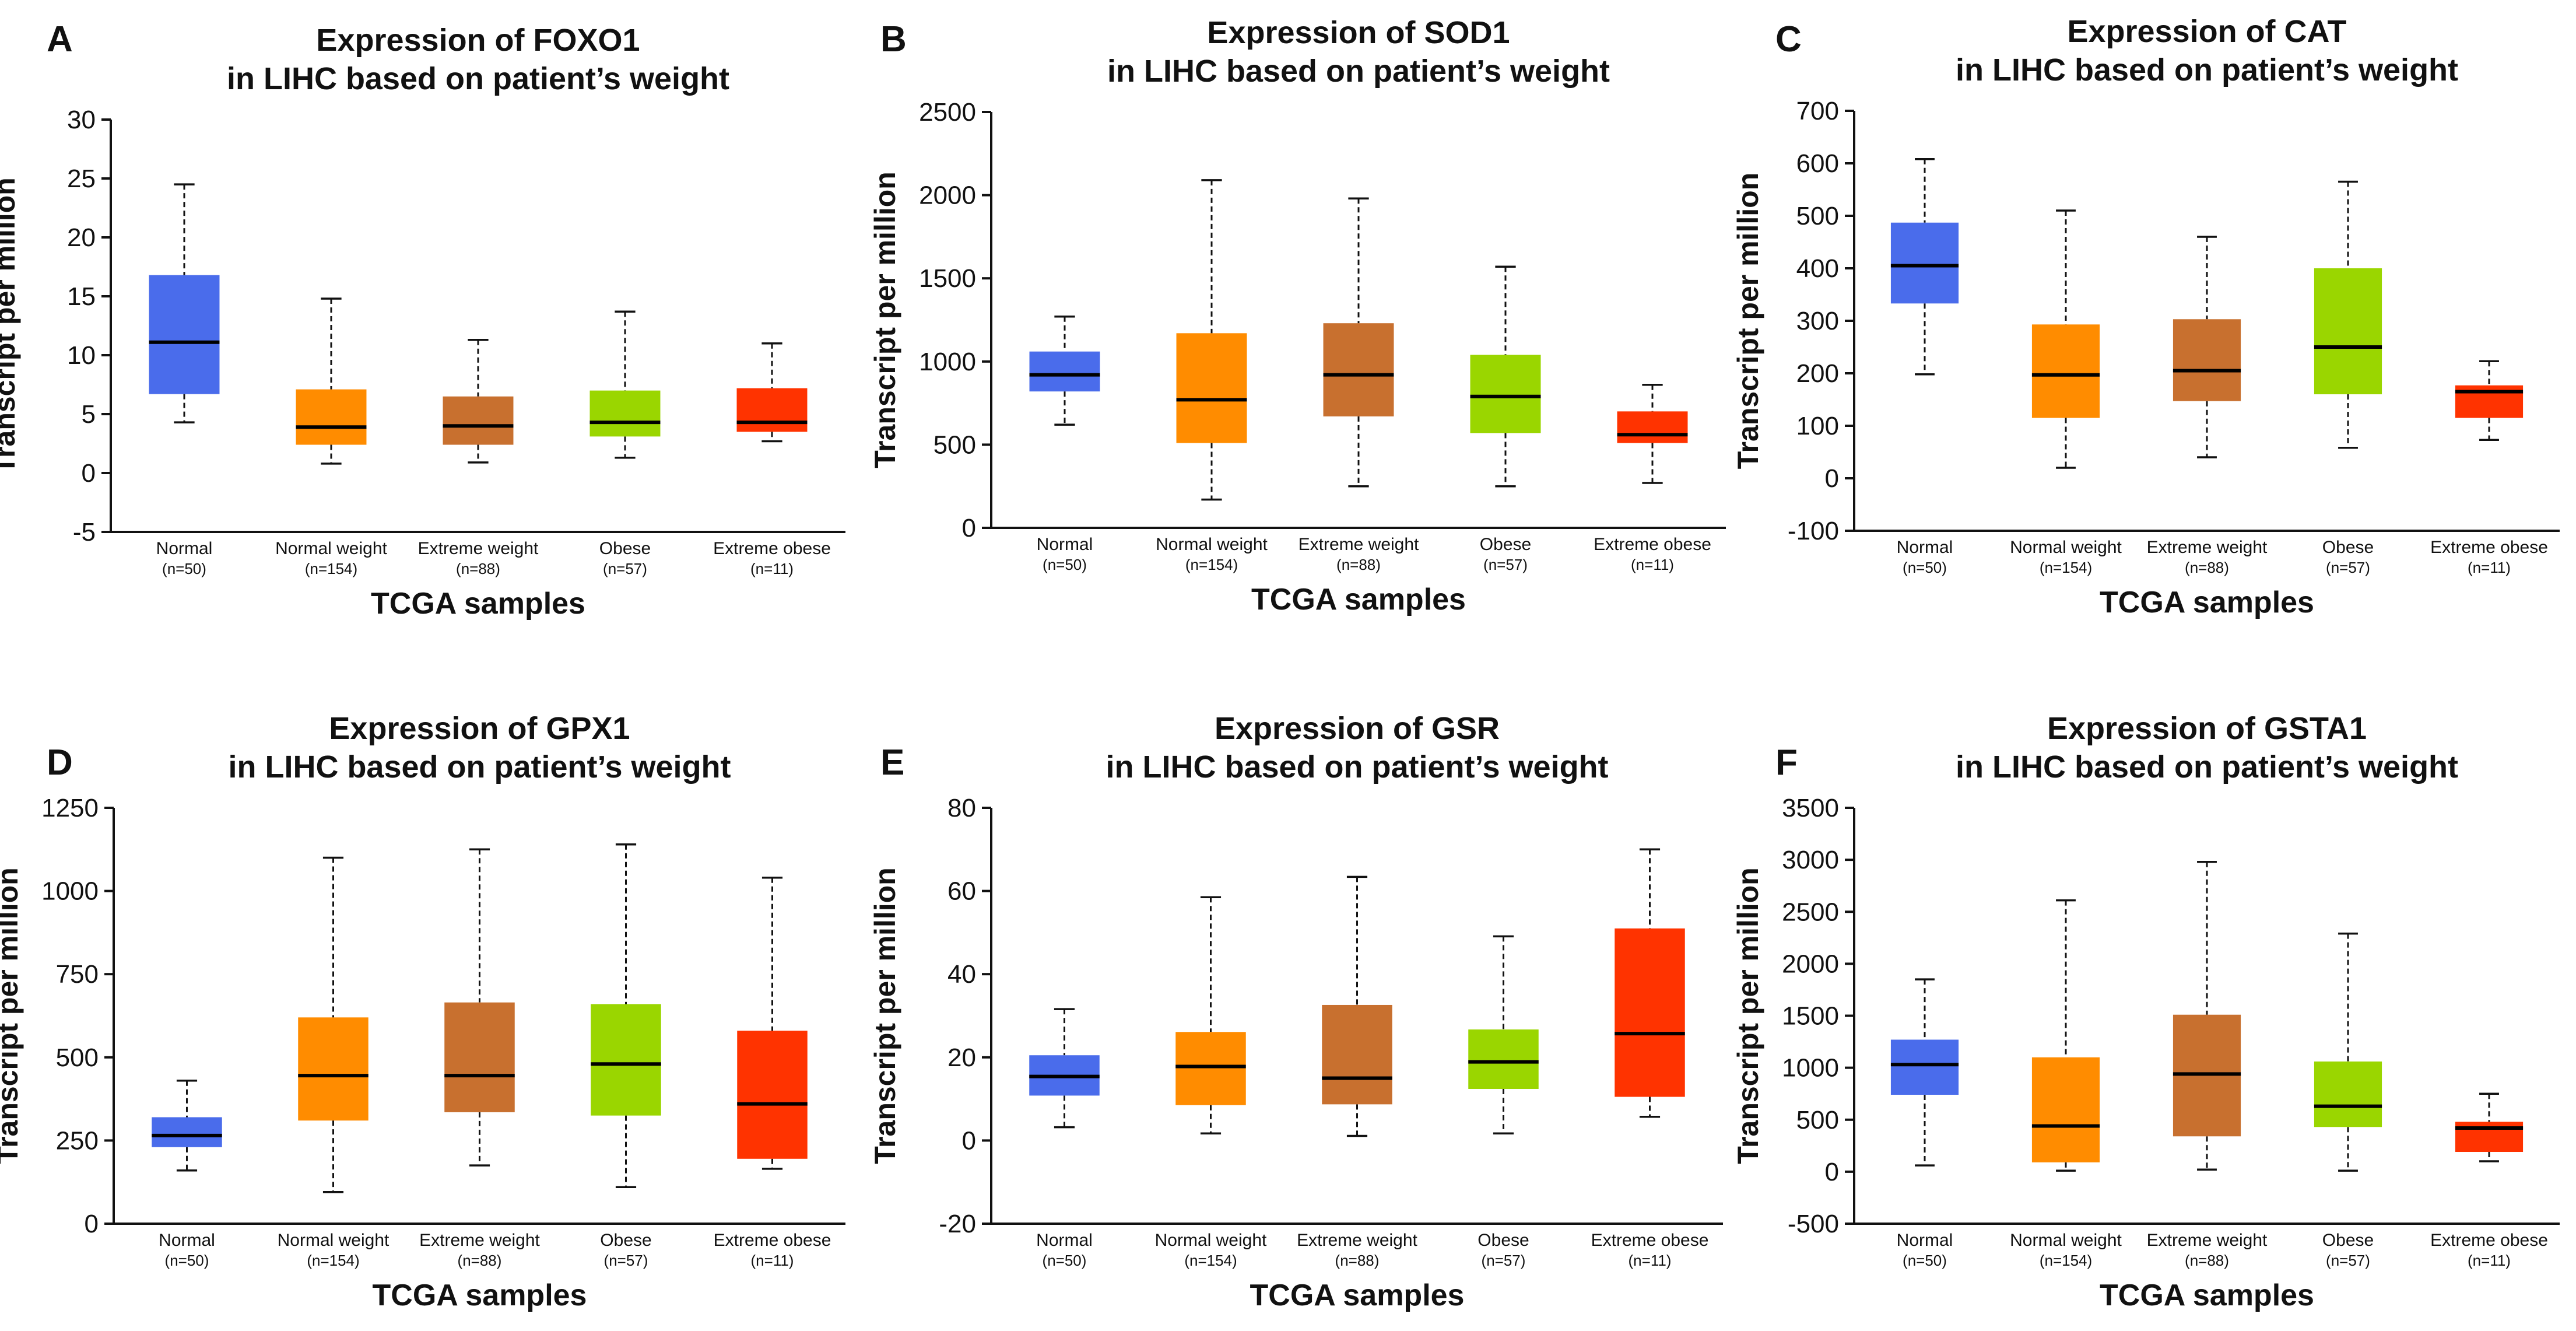 Image resolution: width=2576 pixels, height=1331 pixels. What do you see at coordinates (1788, 39) in the screenshot?
I see `panel-letter: C` at bounding box center [1788, 39].